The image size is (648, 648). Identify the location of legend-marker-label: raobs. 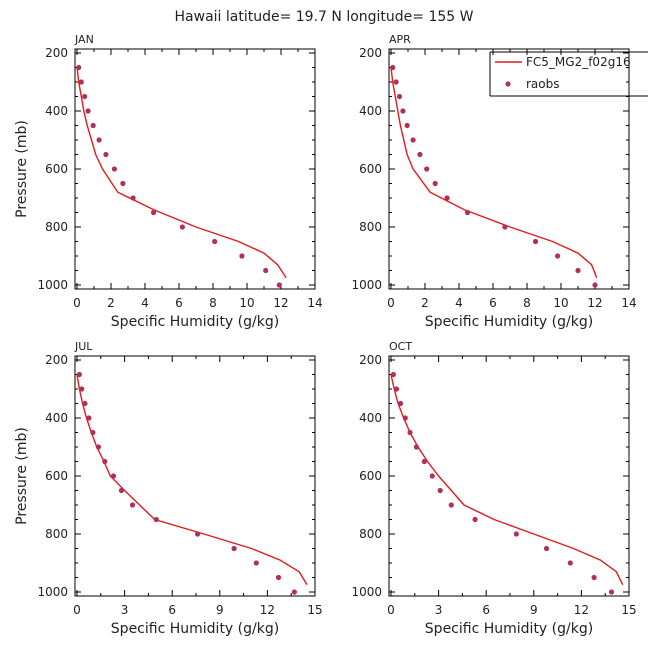
(543, 84).